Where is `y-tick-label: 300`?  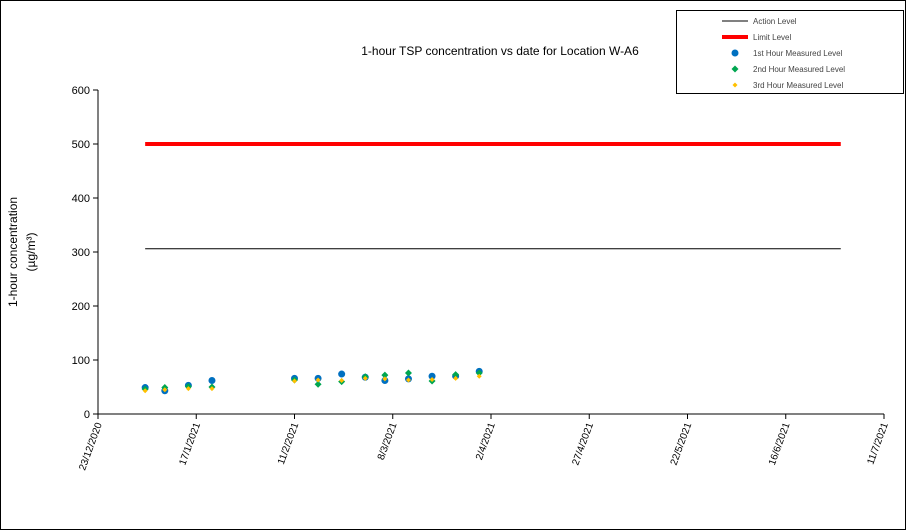
y-tick-label: 300 is located at coordinates (81, 253).